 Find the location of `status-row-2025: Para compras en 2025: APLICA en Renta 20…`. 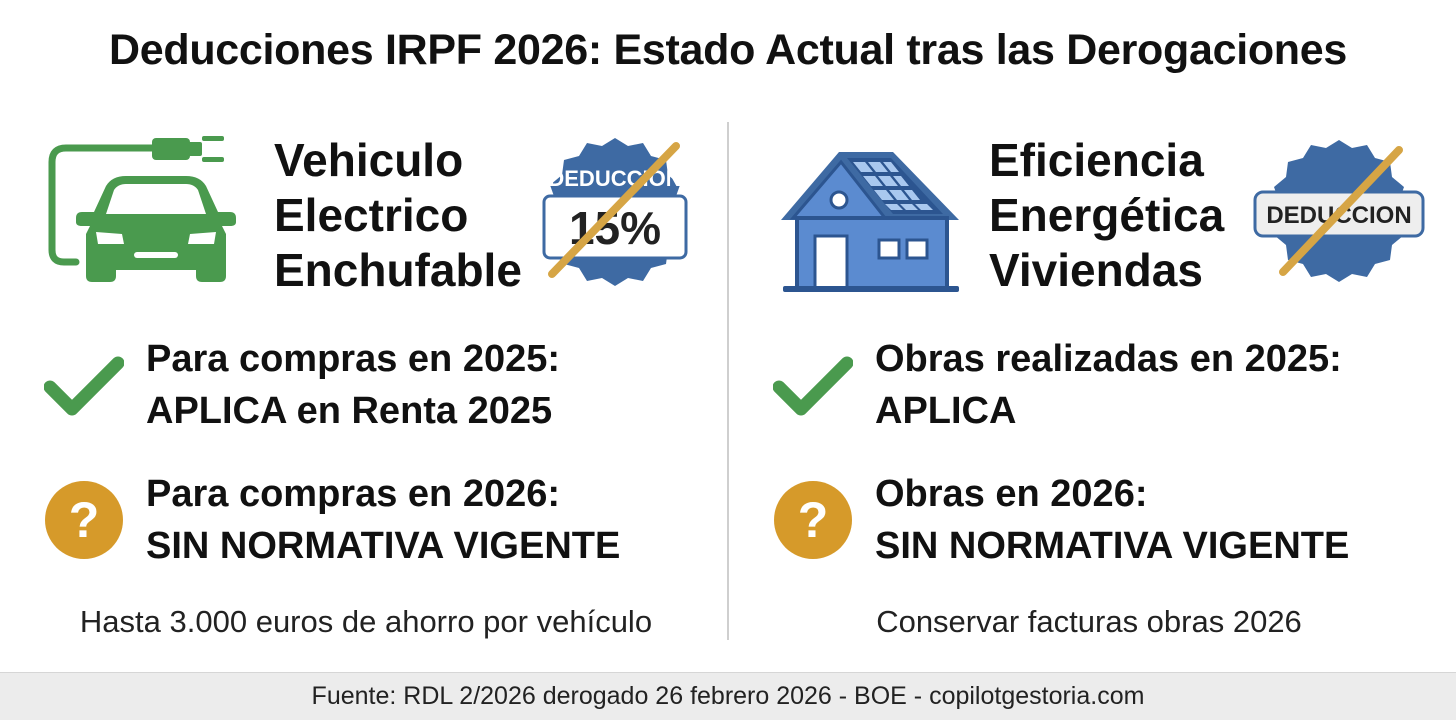

status-row-2025: Para compras en 2025: APLICA en Renta 20… is located at coordinates (302, 385).